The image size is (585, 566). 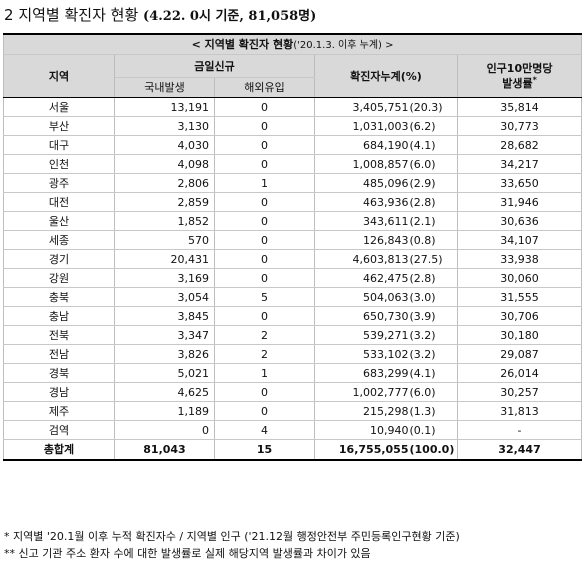 What do you see at coordinates (59, 297) in the screenshot?
I see `cell-region: 충북` at bounding box center [59, 297].